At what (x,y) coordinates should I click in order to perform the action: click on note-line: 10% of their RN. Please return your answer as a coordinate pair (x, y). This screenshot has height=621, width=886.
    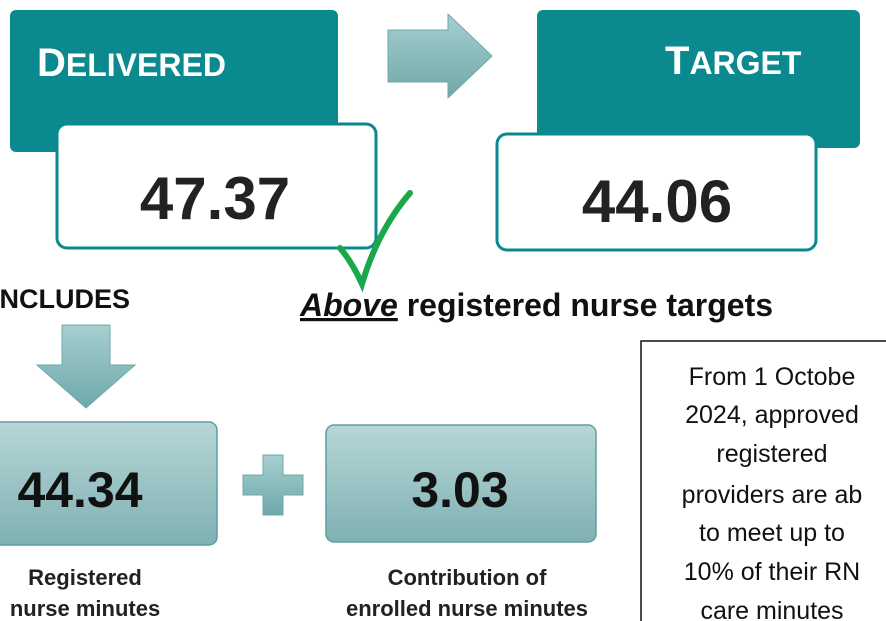
    Looking at the image, I should click on (772, 572).